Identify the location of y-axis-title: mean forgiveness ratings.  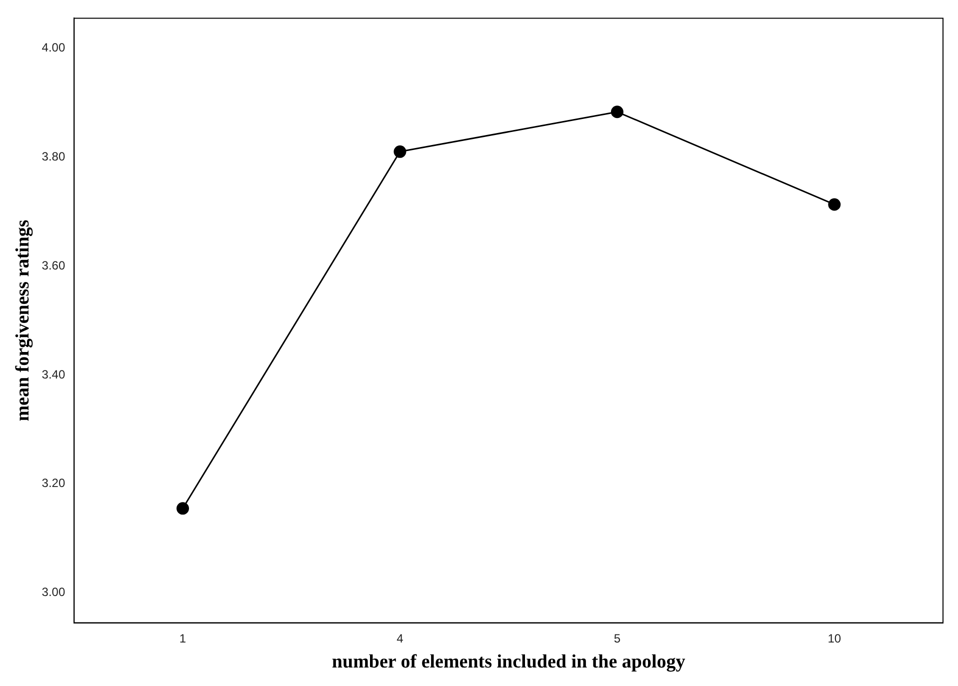
(23, 321).